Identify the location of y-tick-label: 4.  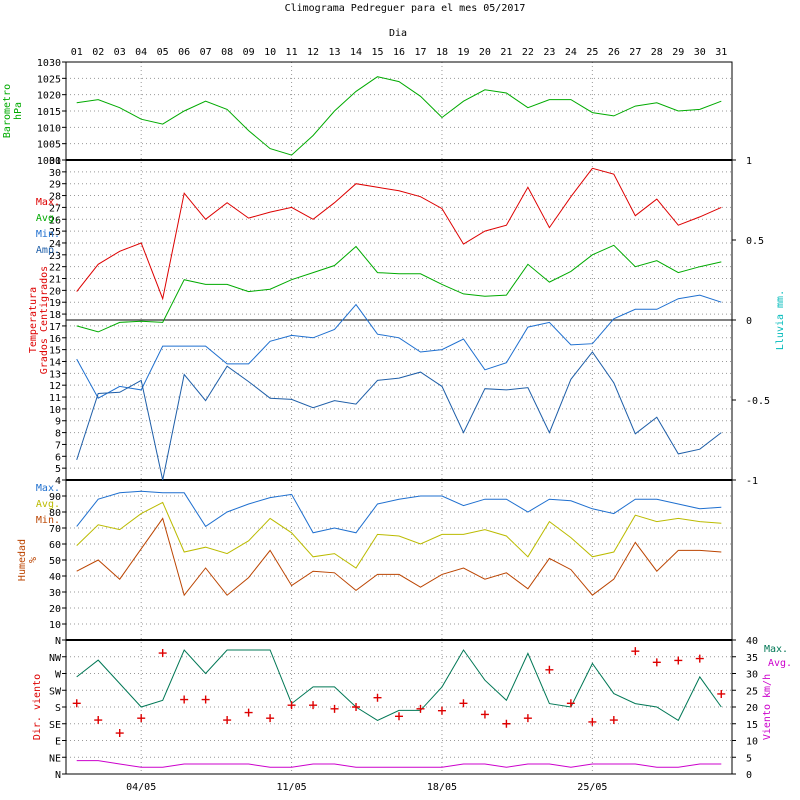
(58, 481).